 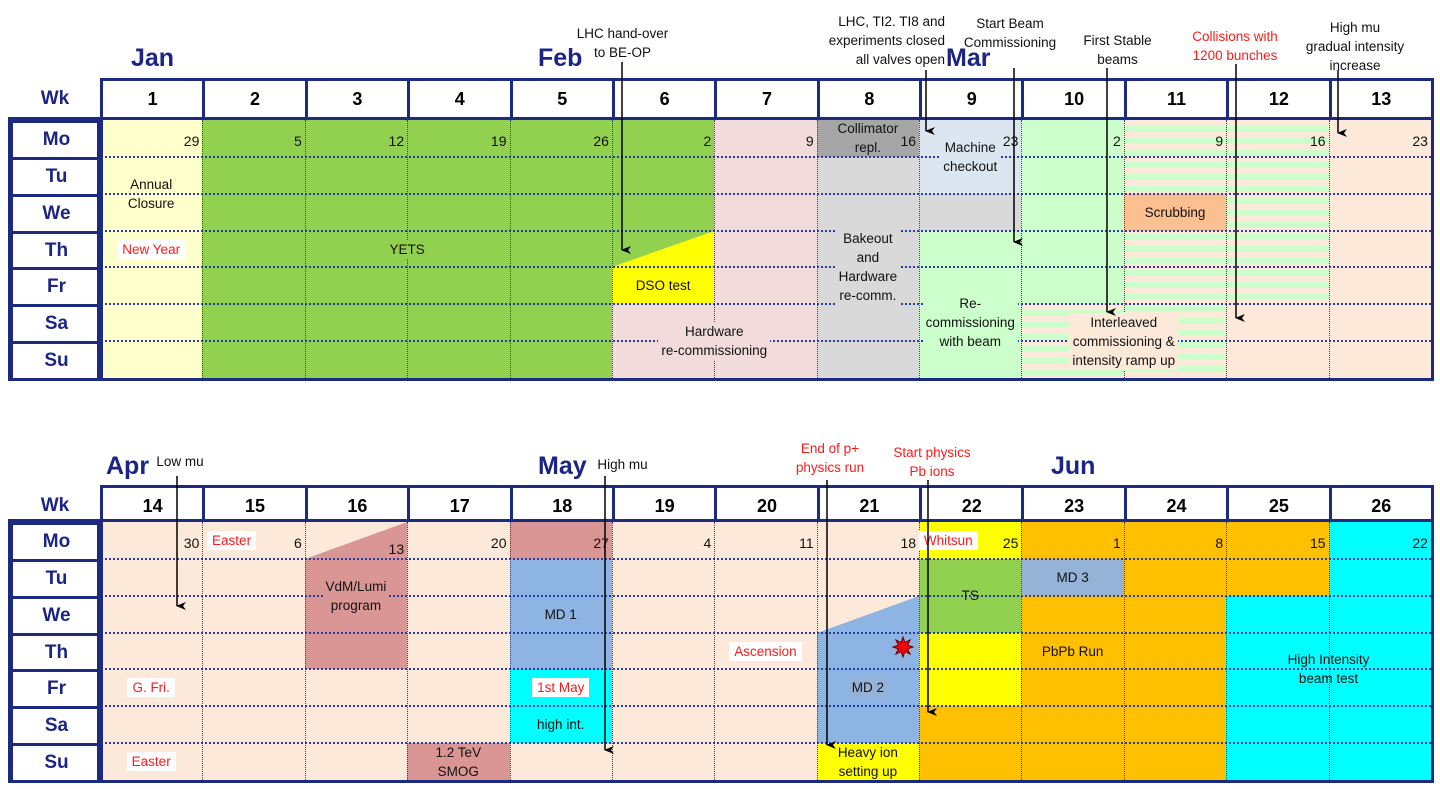 What do you see at coordinates (1381, 99) in the screenshot?
I see `week-header: 13` at bounding box center [1381, 99].